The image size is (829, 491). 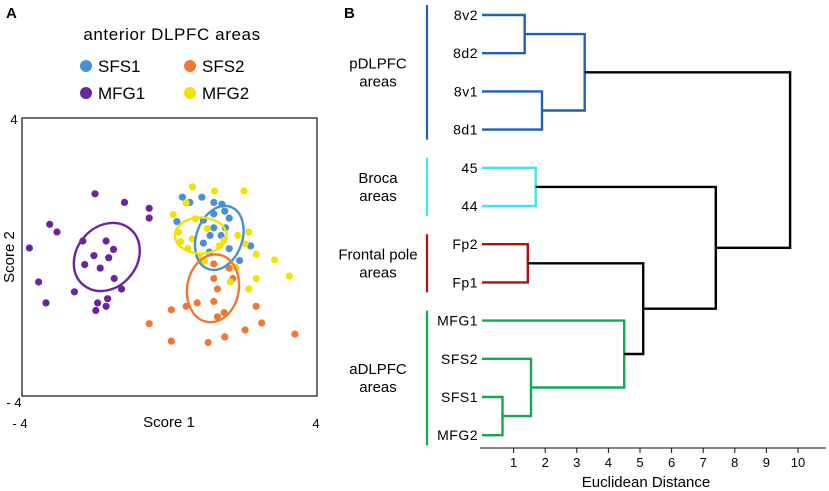 I want to click on x-tick-label-10: 10, so click(x=798, y=462).